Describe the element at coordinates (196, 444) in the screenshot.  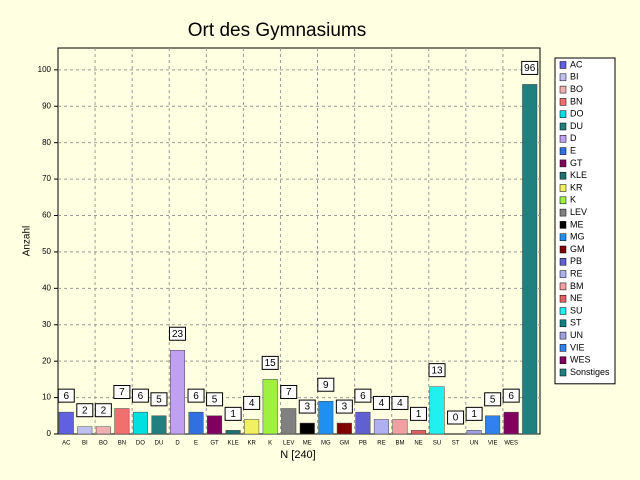
I see `x-tick-label: E` at that location.